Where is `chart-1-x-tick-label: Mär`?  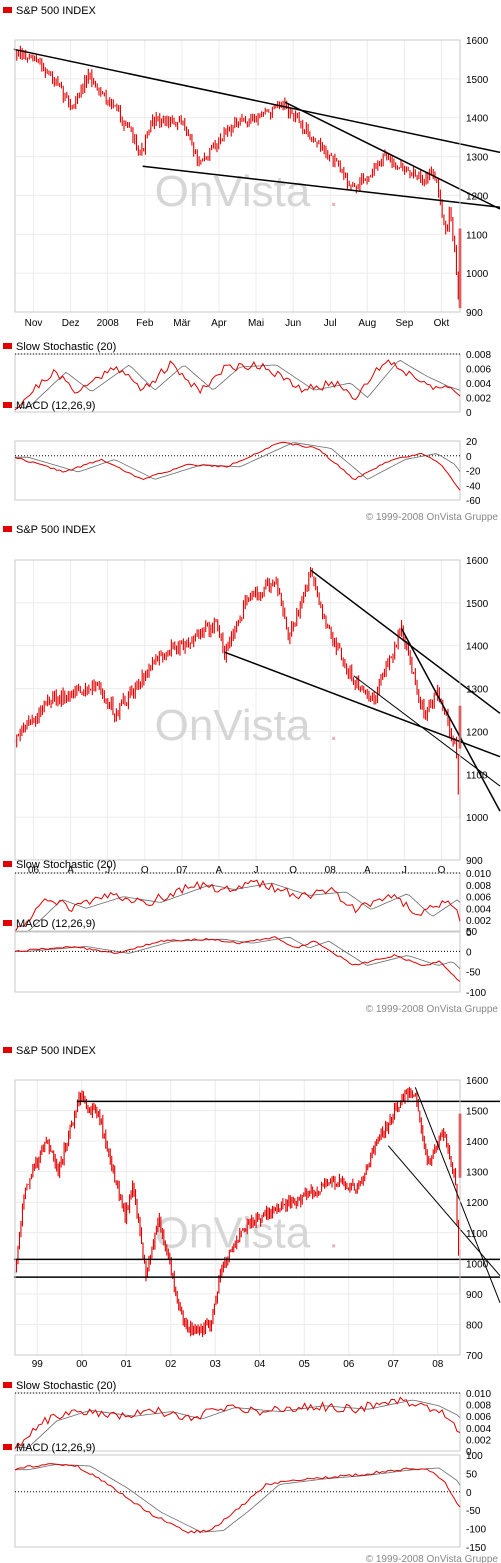
chart-1-x-tick-label: Mär is located at coordinates (182, 323).